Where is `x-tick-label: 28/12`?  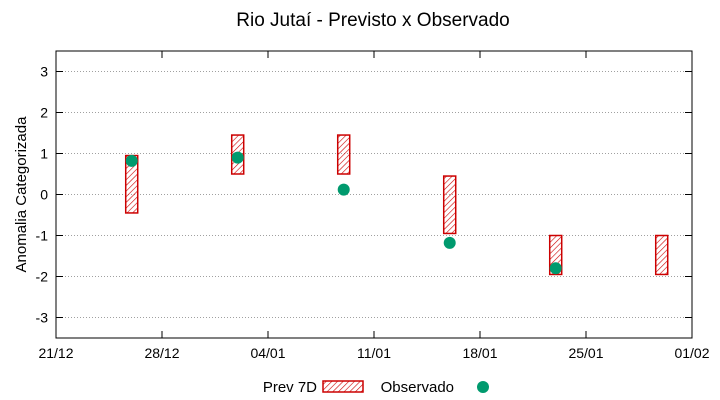
x-tick-label: 28/12 is located at coordinates (161, 353).